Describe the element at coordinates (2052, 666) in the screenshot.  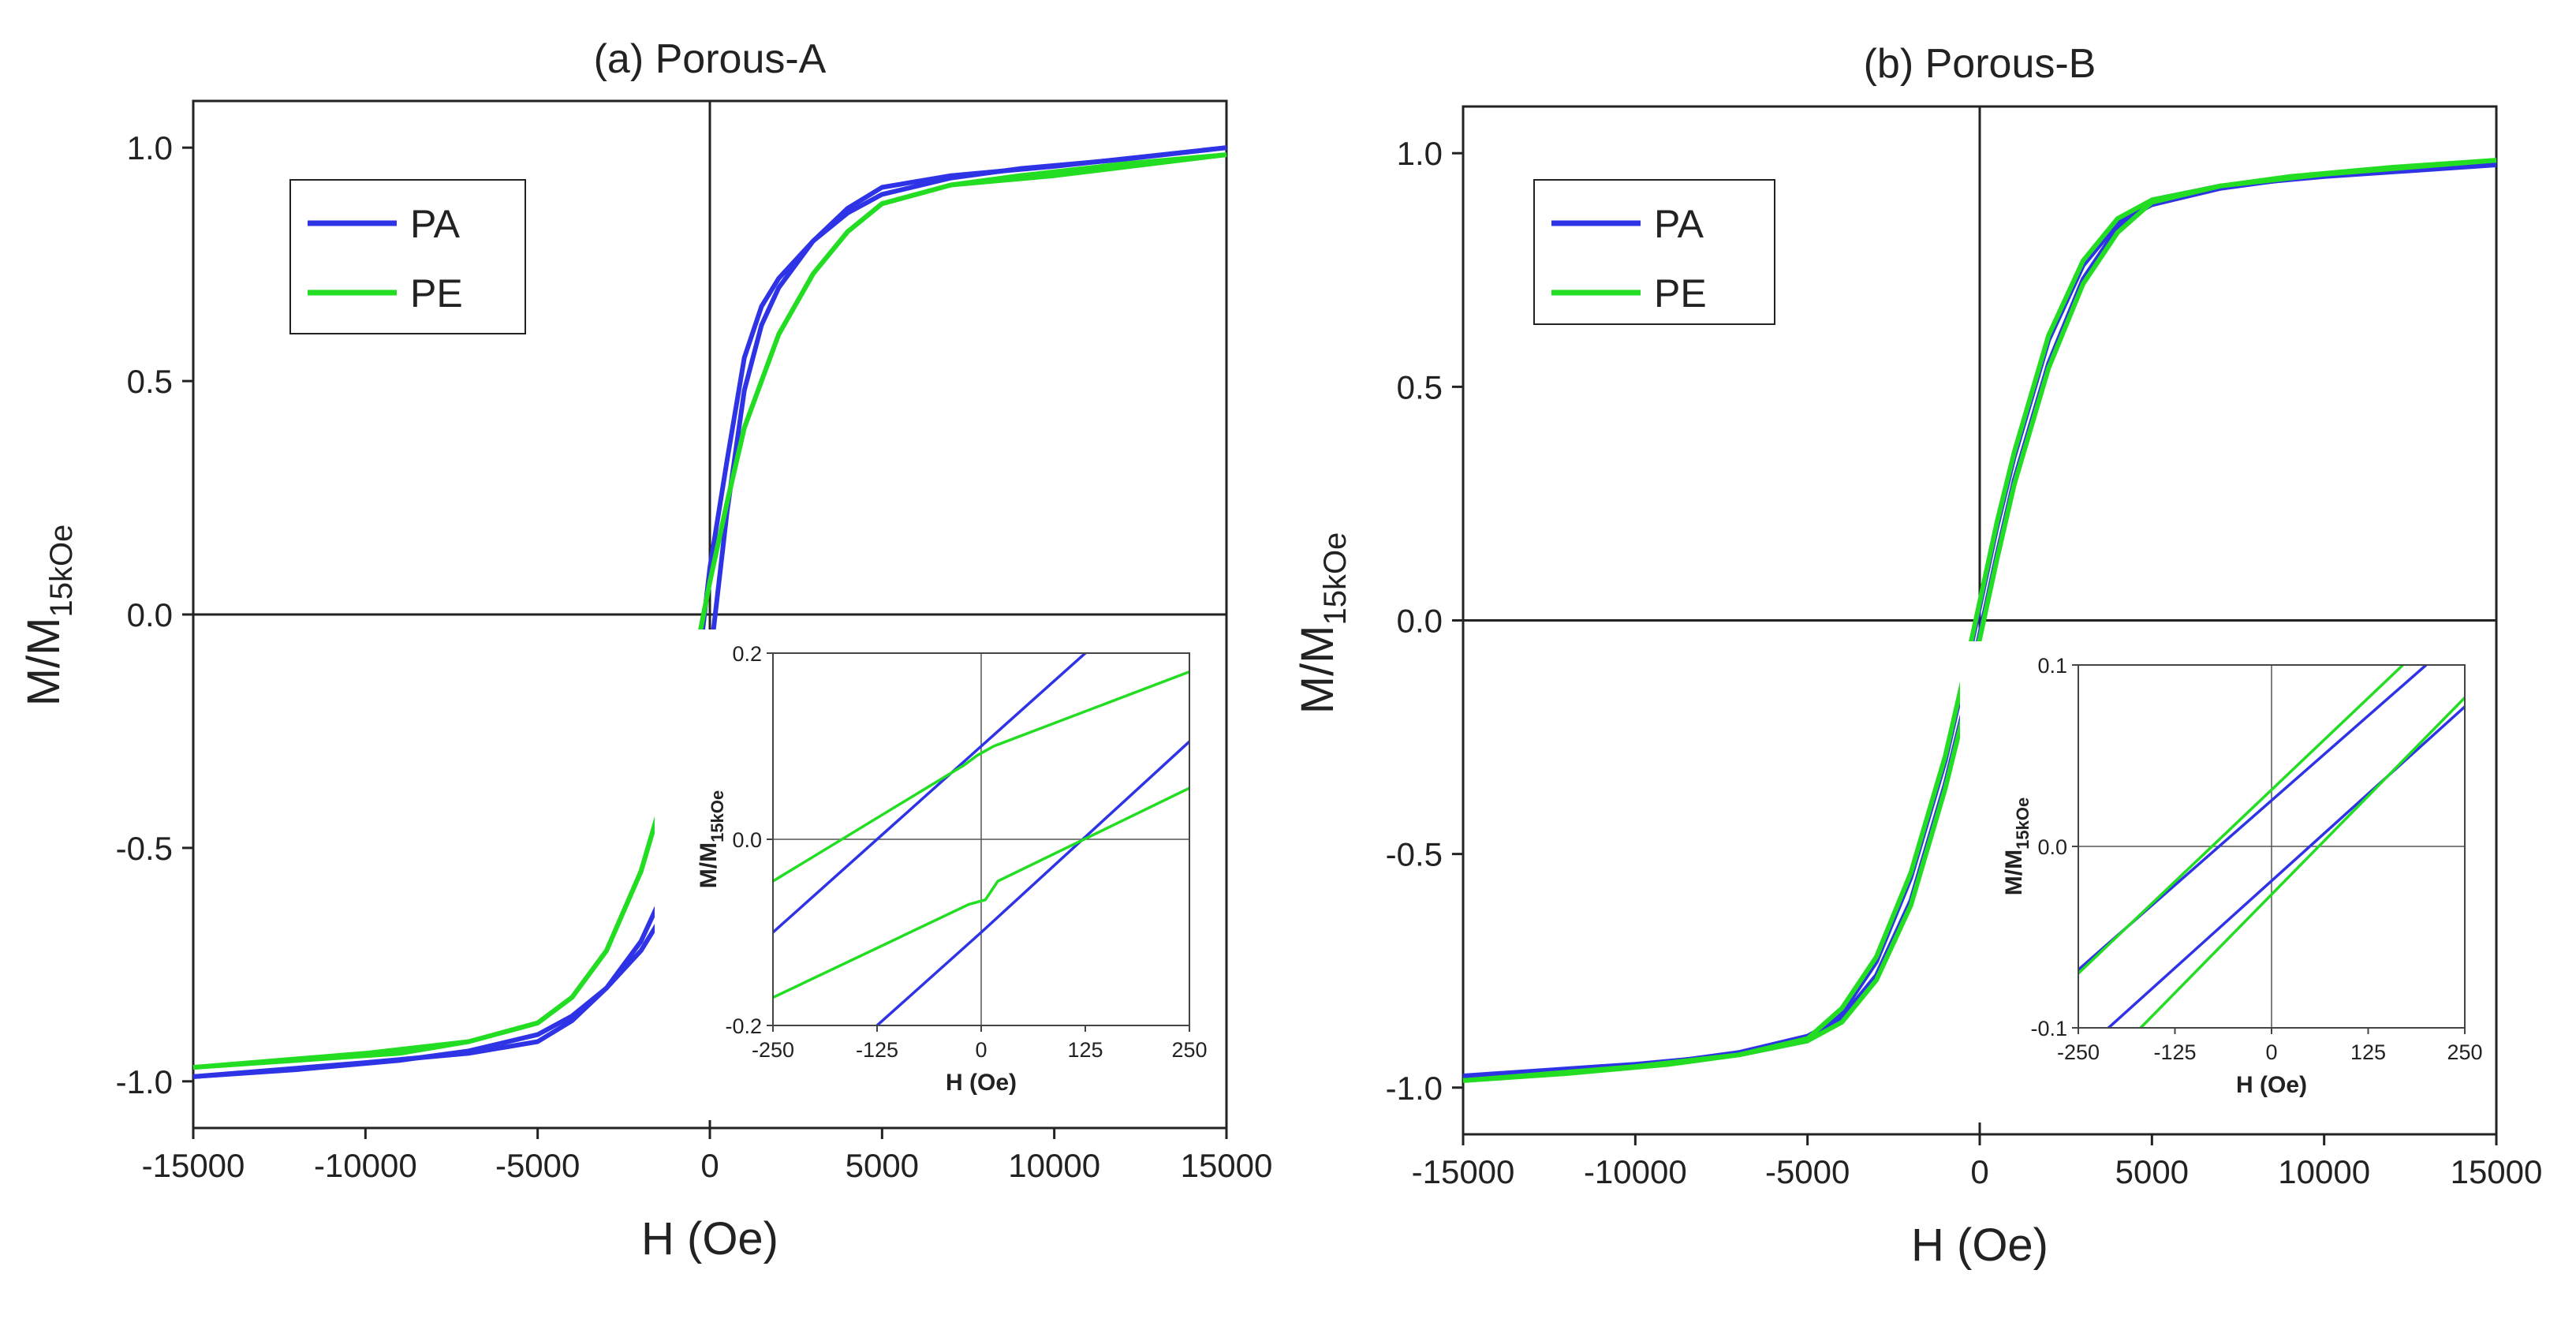
I see `inset-y-tick-label: 0.1` at that location.